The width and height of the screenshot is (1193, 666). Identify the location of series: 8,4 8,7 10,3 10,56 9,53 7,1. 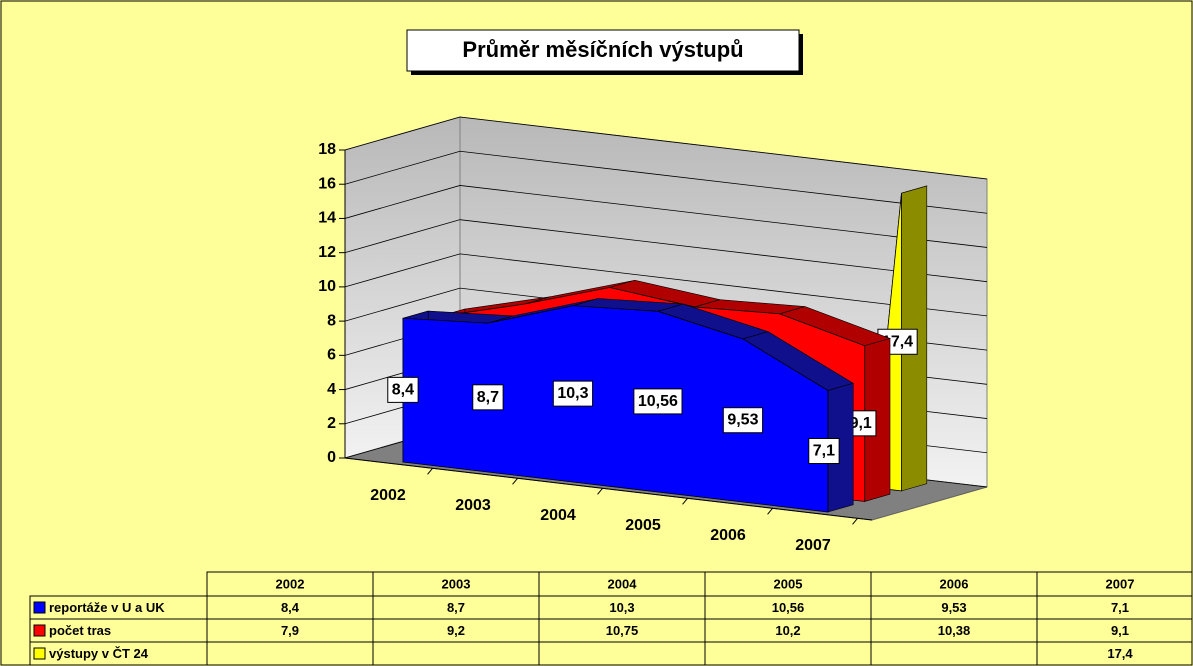
(620, 405).